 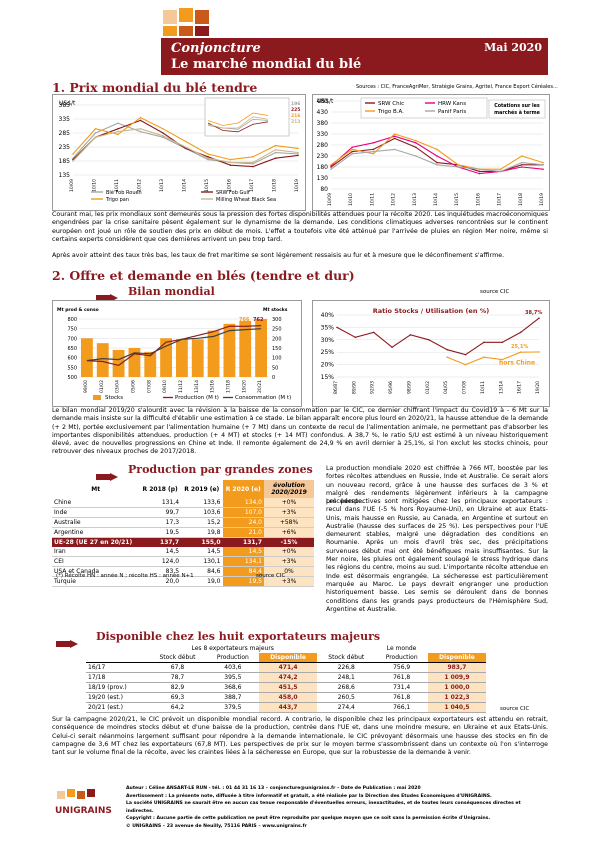 I want to click on y2-tick-label: 300, so click(x=277, y=320).